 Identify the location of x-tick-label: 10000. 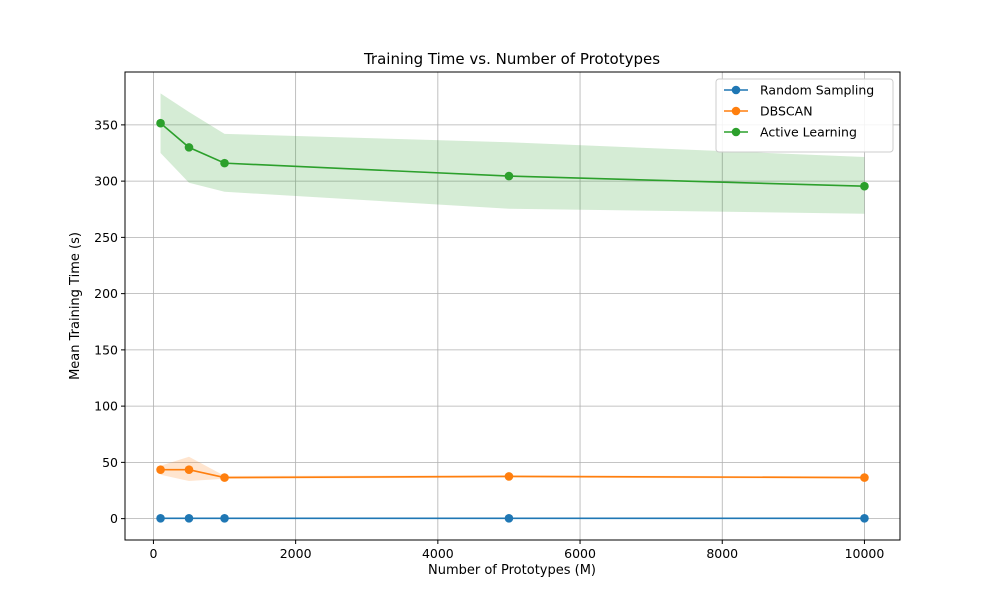
(865, 553).